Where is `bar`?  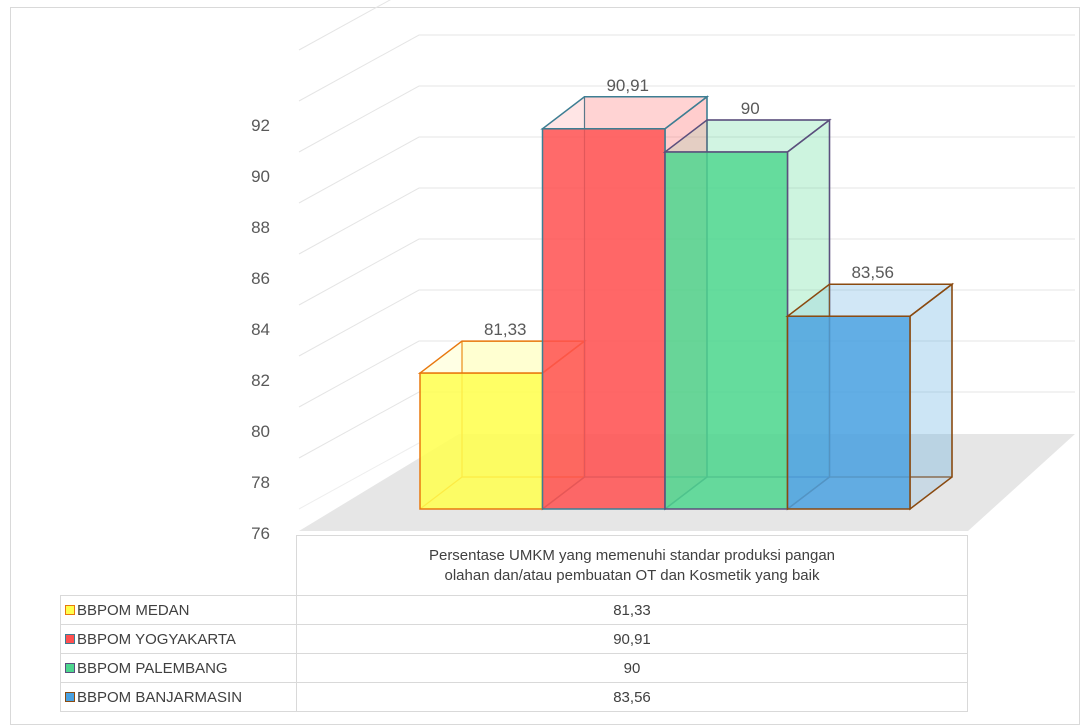 bar is located at coordinates (870, 396).